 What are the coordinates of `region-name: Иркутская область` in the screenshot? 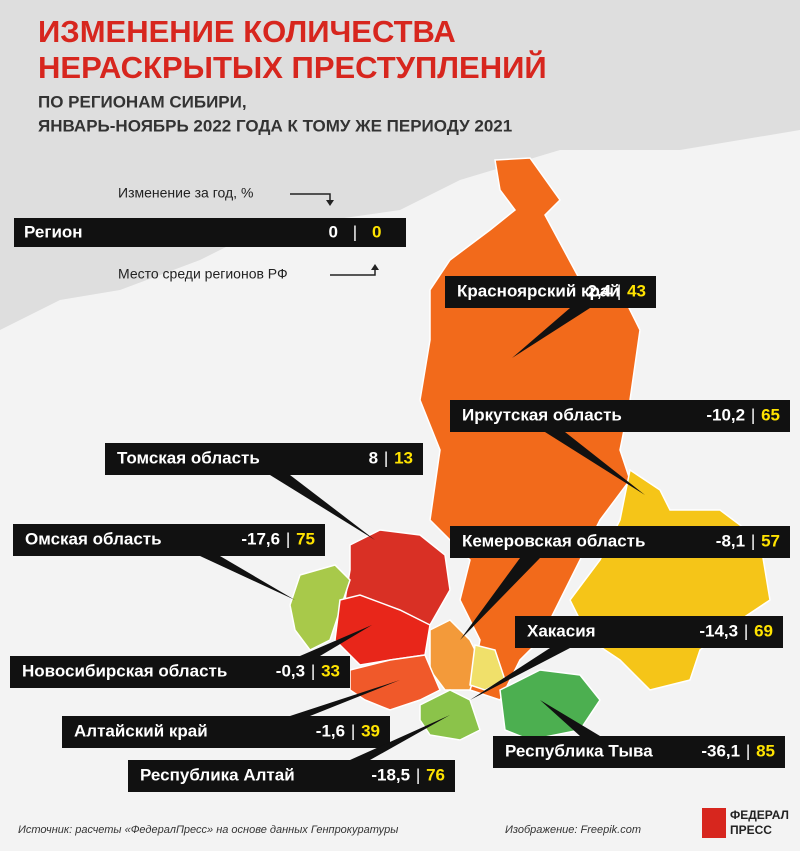 It's located at (542, 414).